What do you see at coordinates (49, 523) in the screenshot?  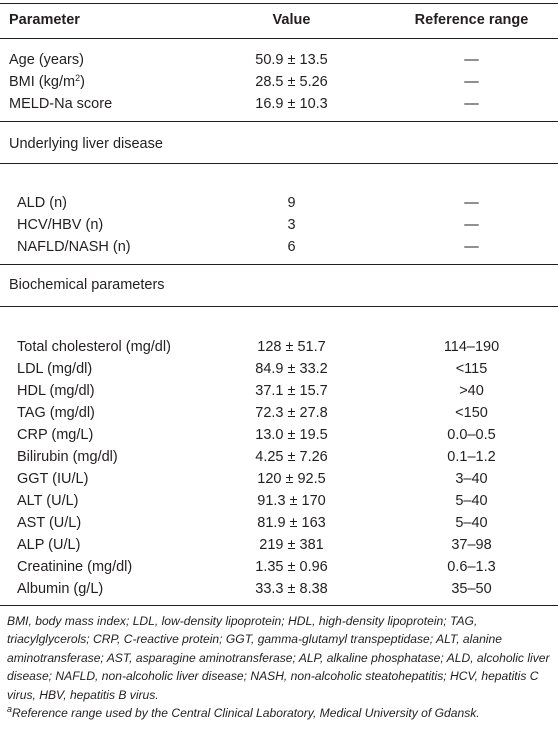 I see `row-parameter: AST (U/L)` at bounding box center [49, 523].